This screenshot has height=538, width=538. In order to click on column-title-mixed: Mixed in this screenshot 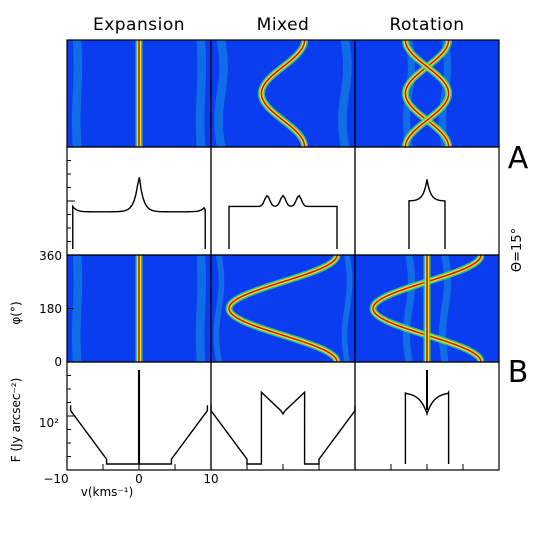, I will do `click(283, 25)`.